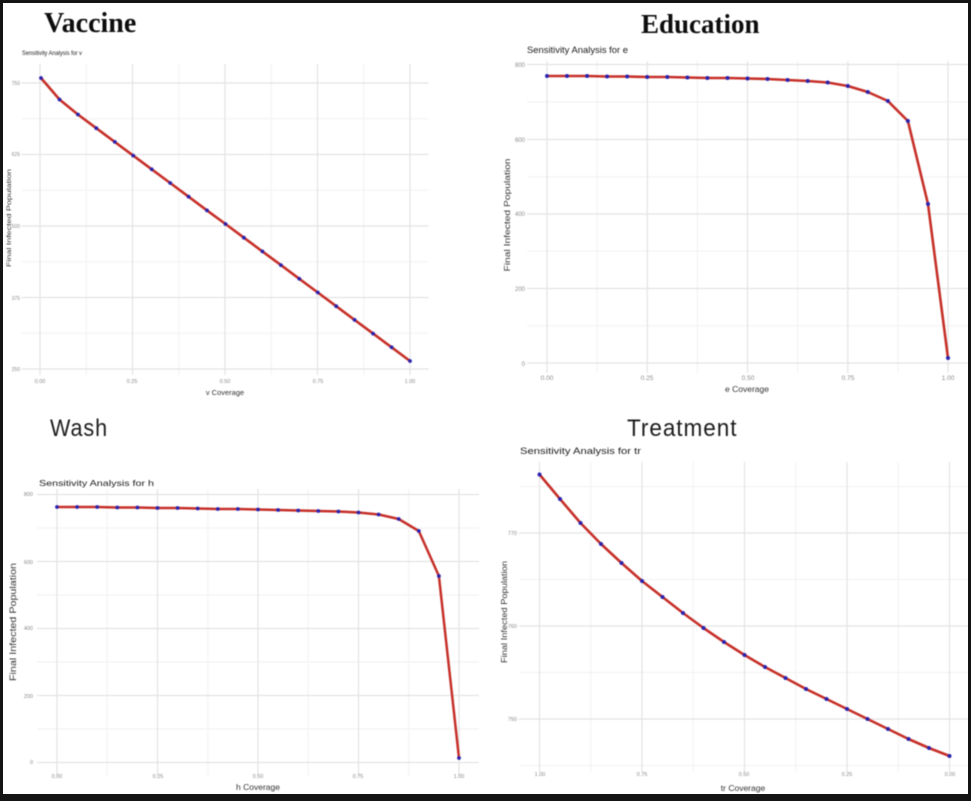  I want to click on svg-text: 500, so click(16, 227).